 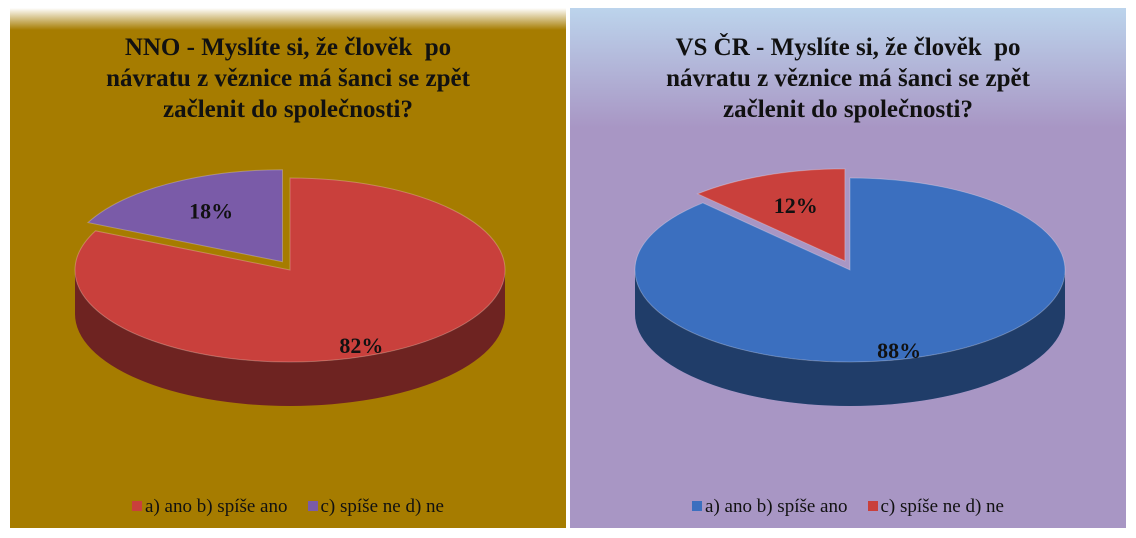 What do you see at coordinates (211, 211) in the screenshot?
I see `data-label: 18%` at bounding box center [211, 211].